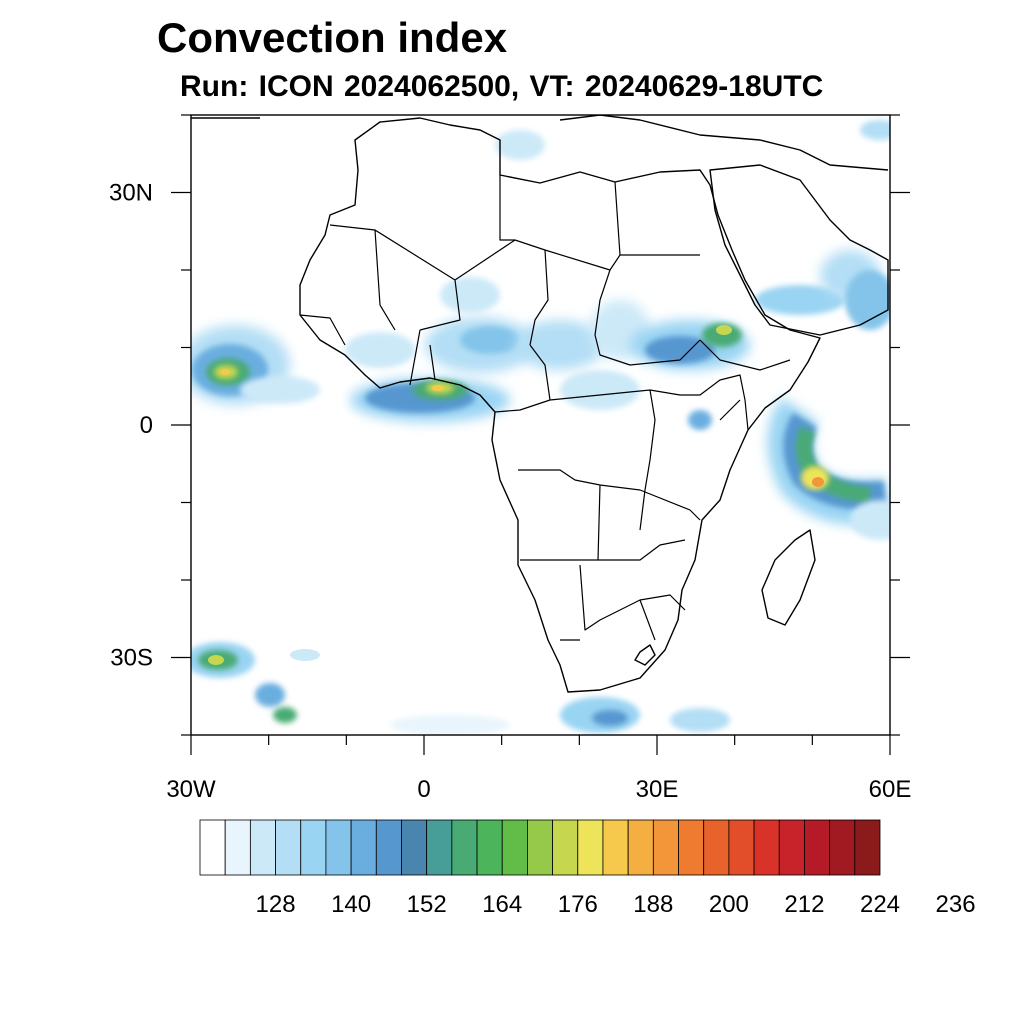 The height and width of the screenshot is (1024, 1024). I want to click on colorbar, so click(540, 847).